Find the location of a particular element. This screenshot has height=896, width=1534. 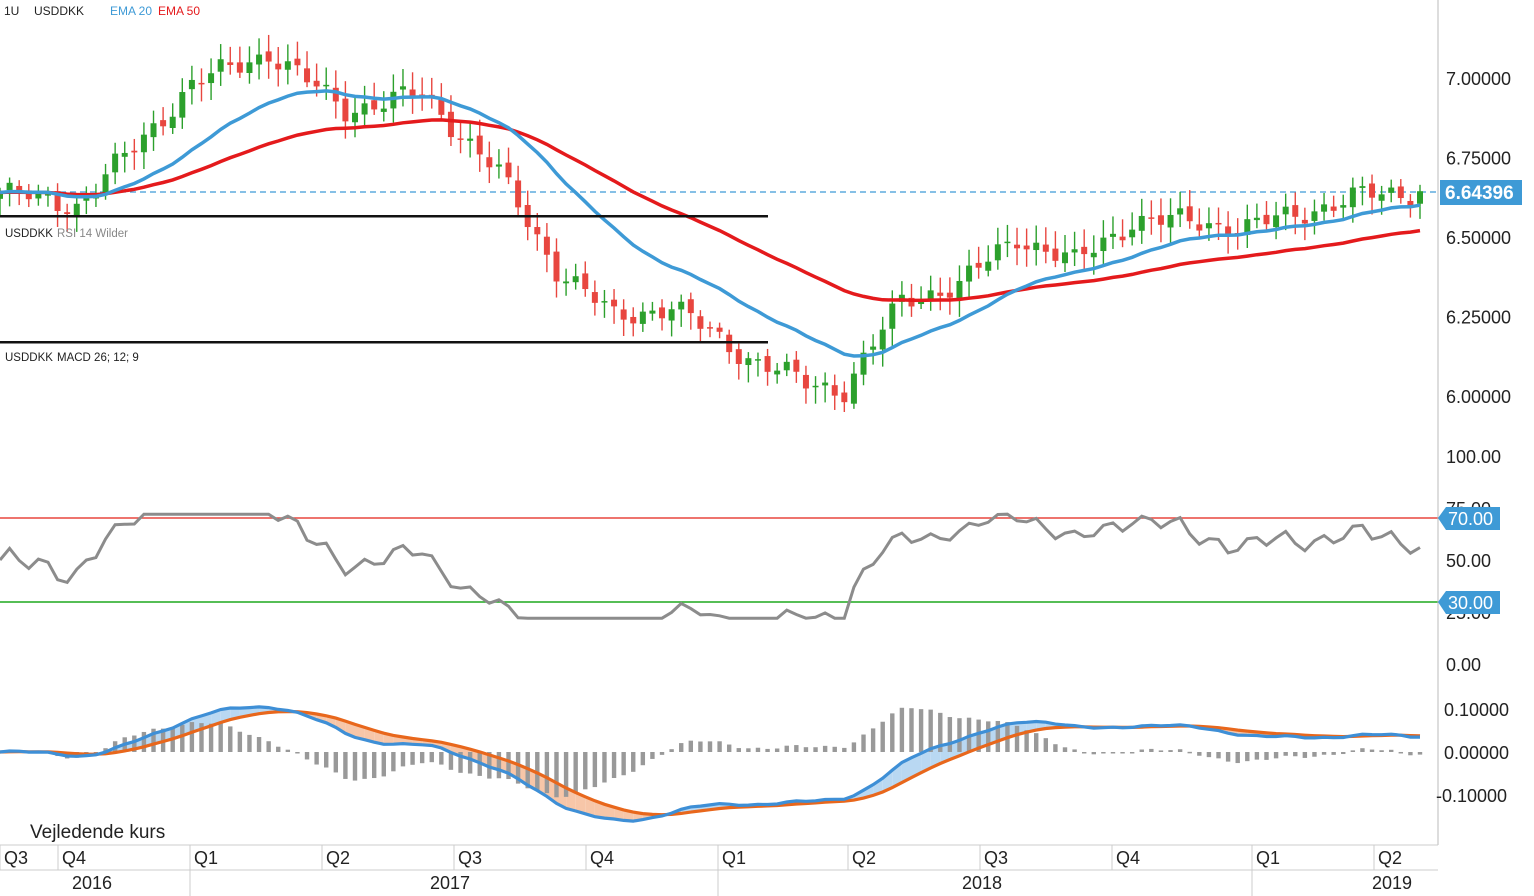

rsi-header-label: RSI 14 Wilder is located at coordinates (92, 234).